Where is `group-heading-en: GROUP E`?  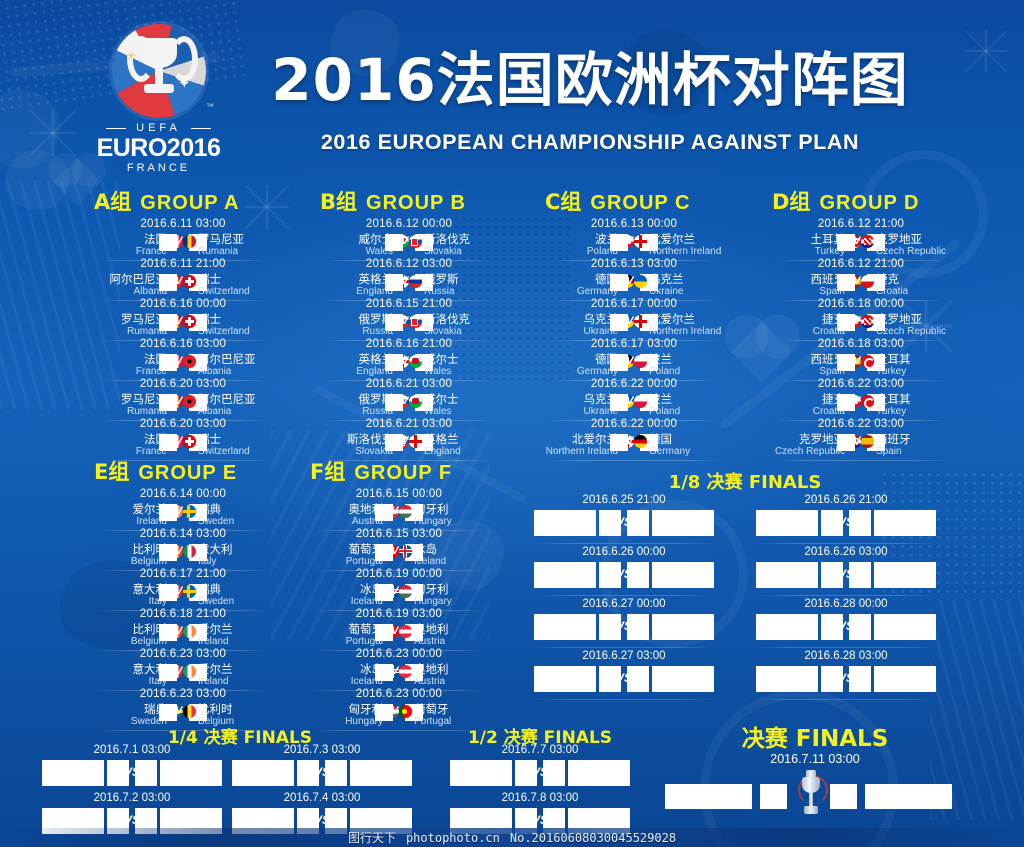 group-heading-en: GROUP E is located at coordinates (188, 473).